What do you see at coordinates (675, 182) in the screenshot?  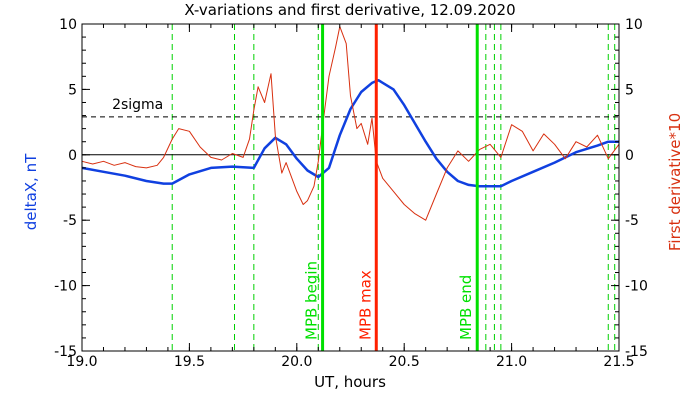 I see `right-y-axis-label: First derivative*10` at bounding box center [675, 182].